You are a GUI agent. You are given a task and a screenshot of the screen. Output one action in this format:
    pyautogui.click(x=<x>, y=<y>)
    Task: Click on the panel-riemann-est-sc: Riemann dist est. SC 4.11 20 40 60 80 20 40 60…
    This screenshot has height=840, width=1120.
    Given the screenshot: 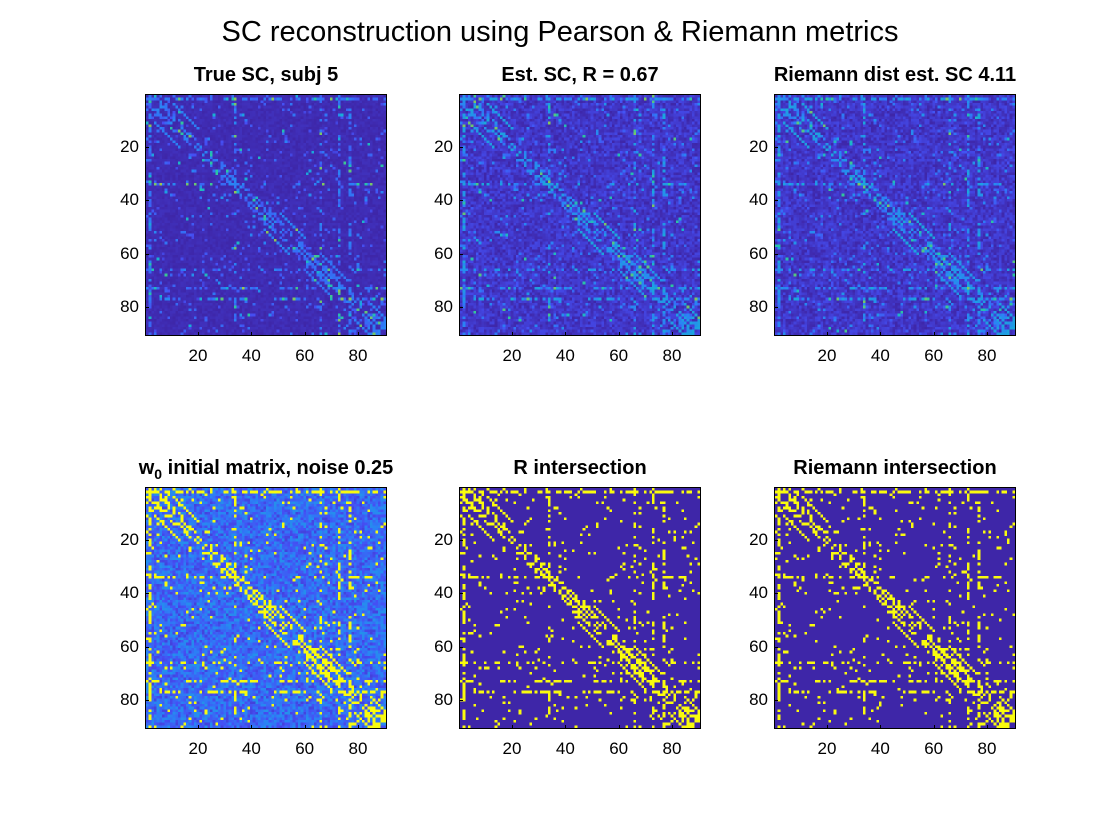 What is the action you would take?
    pyautogui.click(x=882, y=214)
    